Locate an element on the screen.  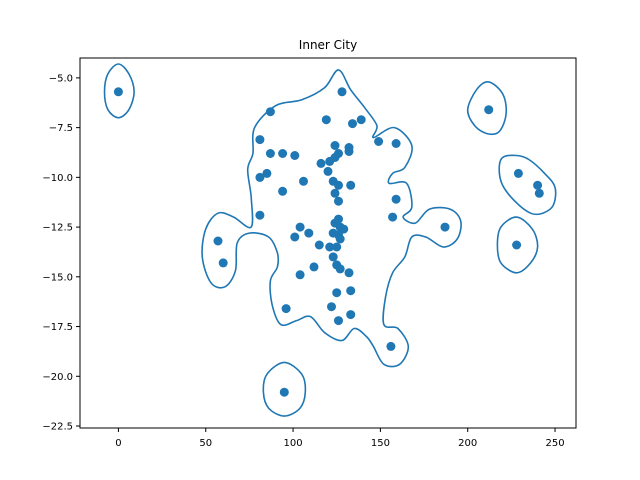
x-tick-label-0: 0 is located at coordinates (118, 443).